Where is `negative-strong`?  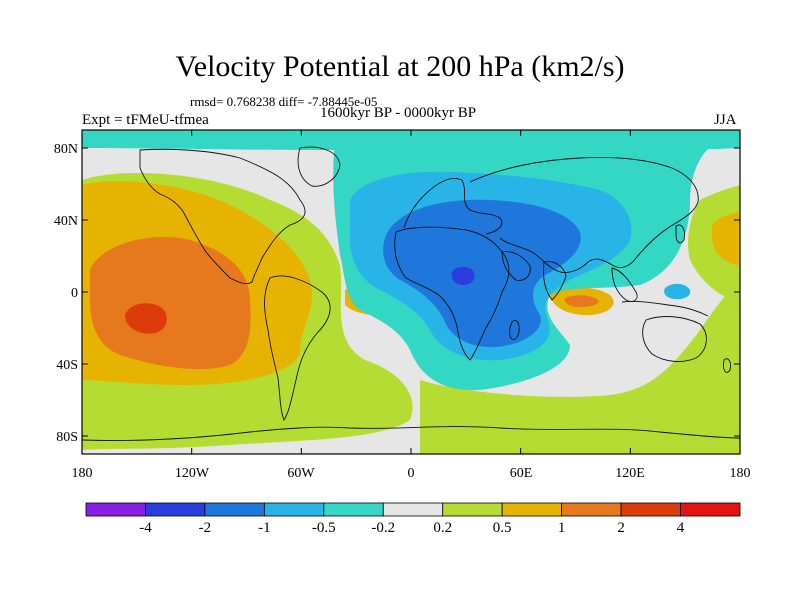 negative-strong is located at coordinates (482, 273).